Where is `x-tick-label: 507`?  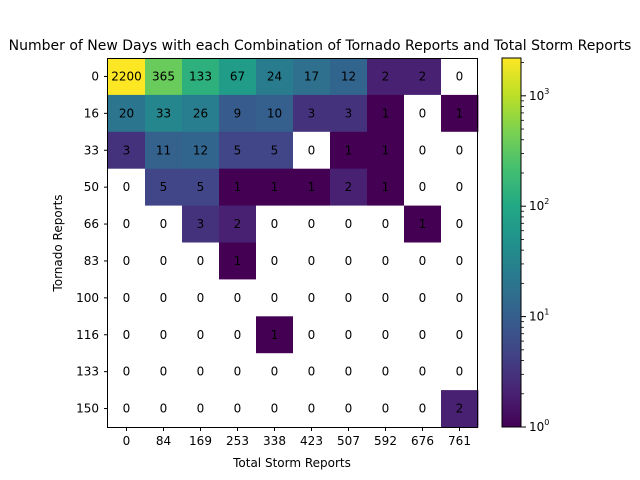 x-tick-label: 507 is located at coordinates (348, 441).